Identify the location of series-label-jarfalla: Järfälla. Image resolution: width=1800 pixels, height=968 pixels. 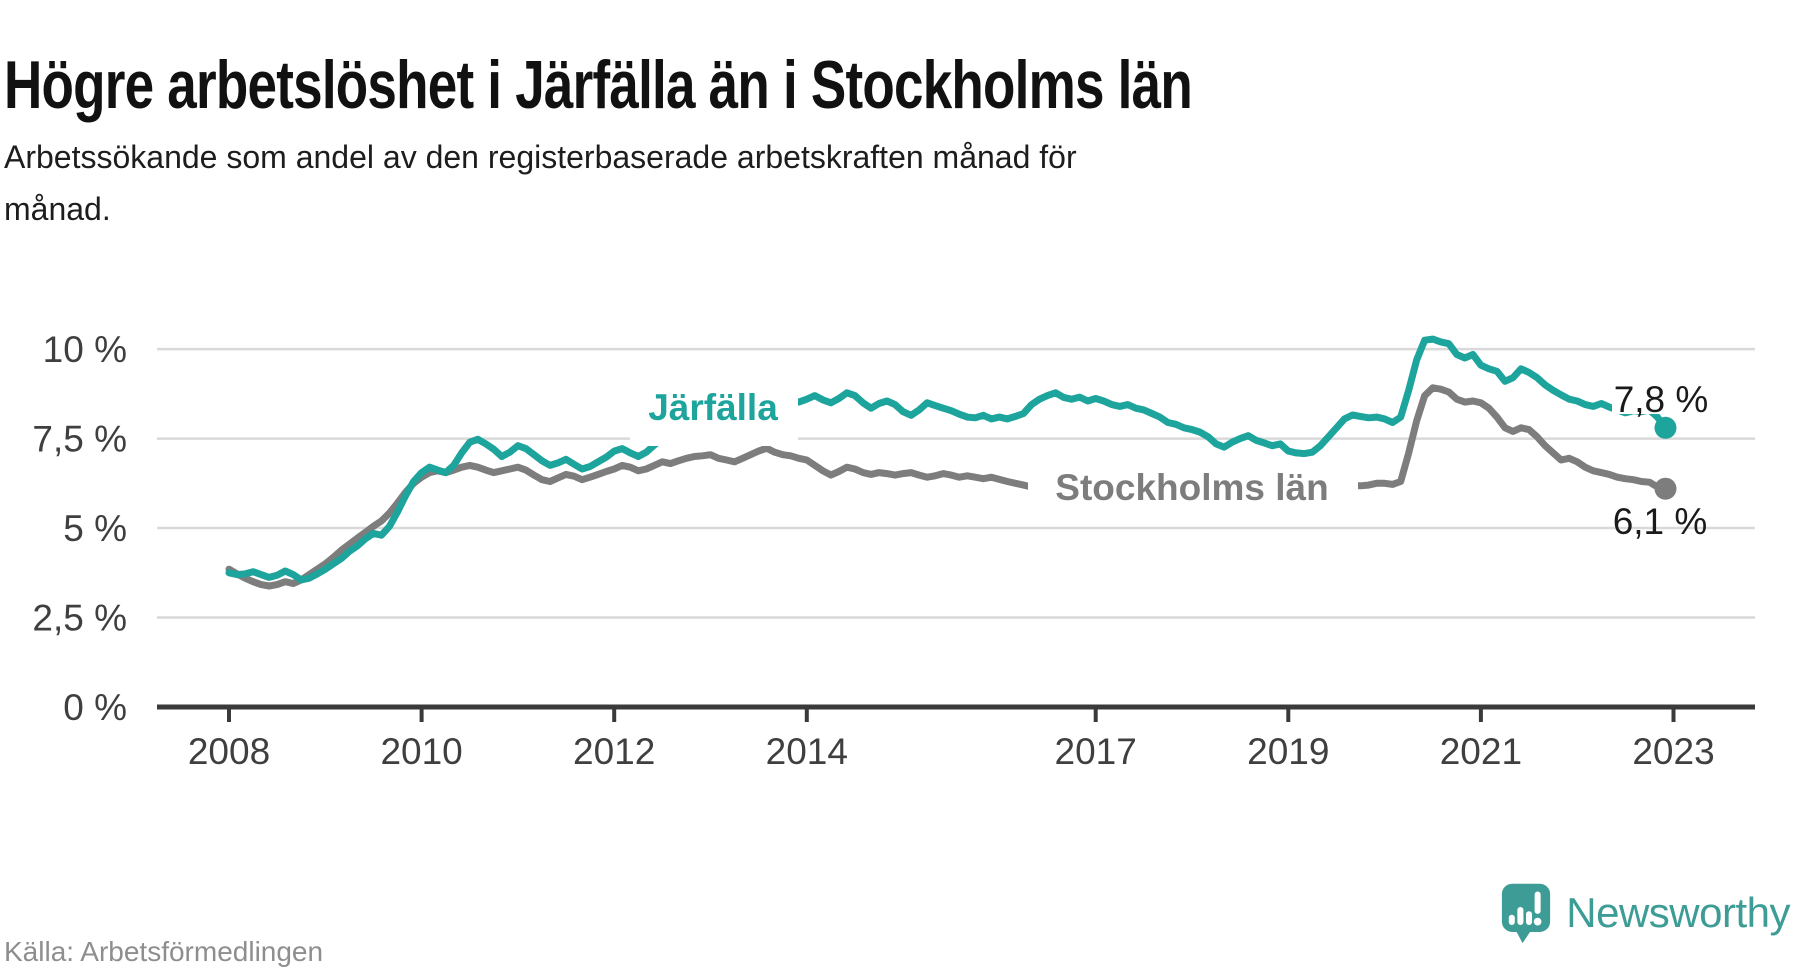
(714, 406).